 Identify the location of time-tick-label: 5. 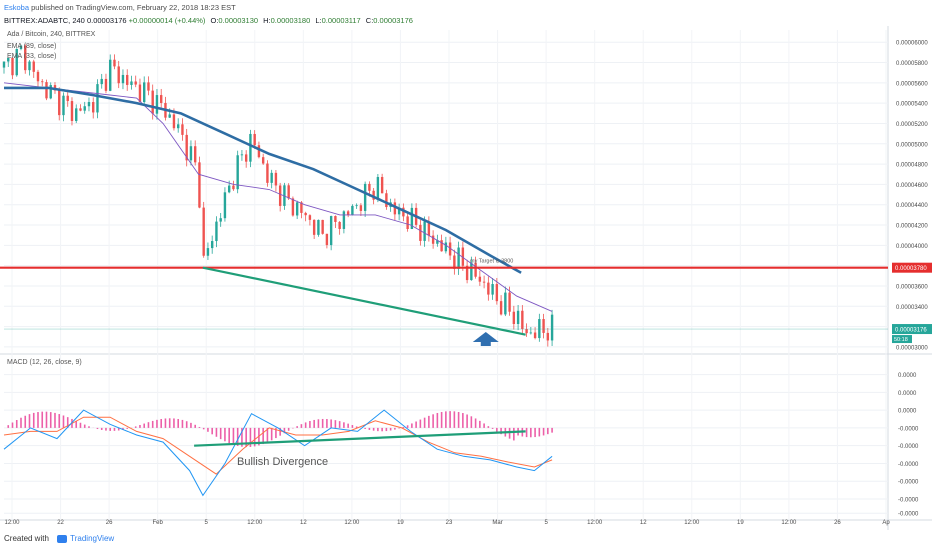
(207, 523).